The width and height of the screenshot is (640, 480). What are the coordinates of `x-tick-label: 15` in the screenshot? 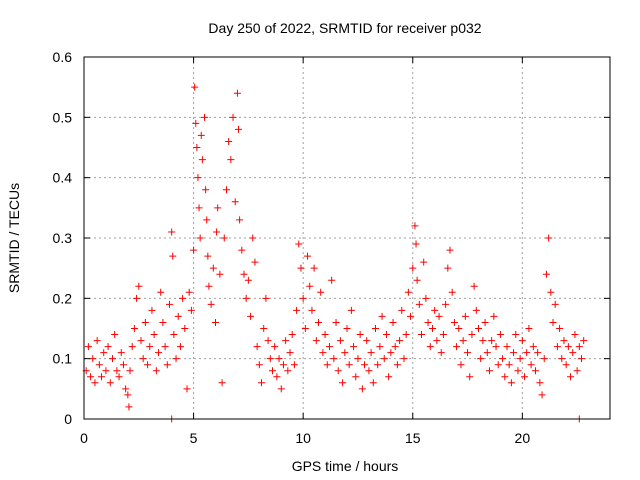 It's located at (413, 438).